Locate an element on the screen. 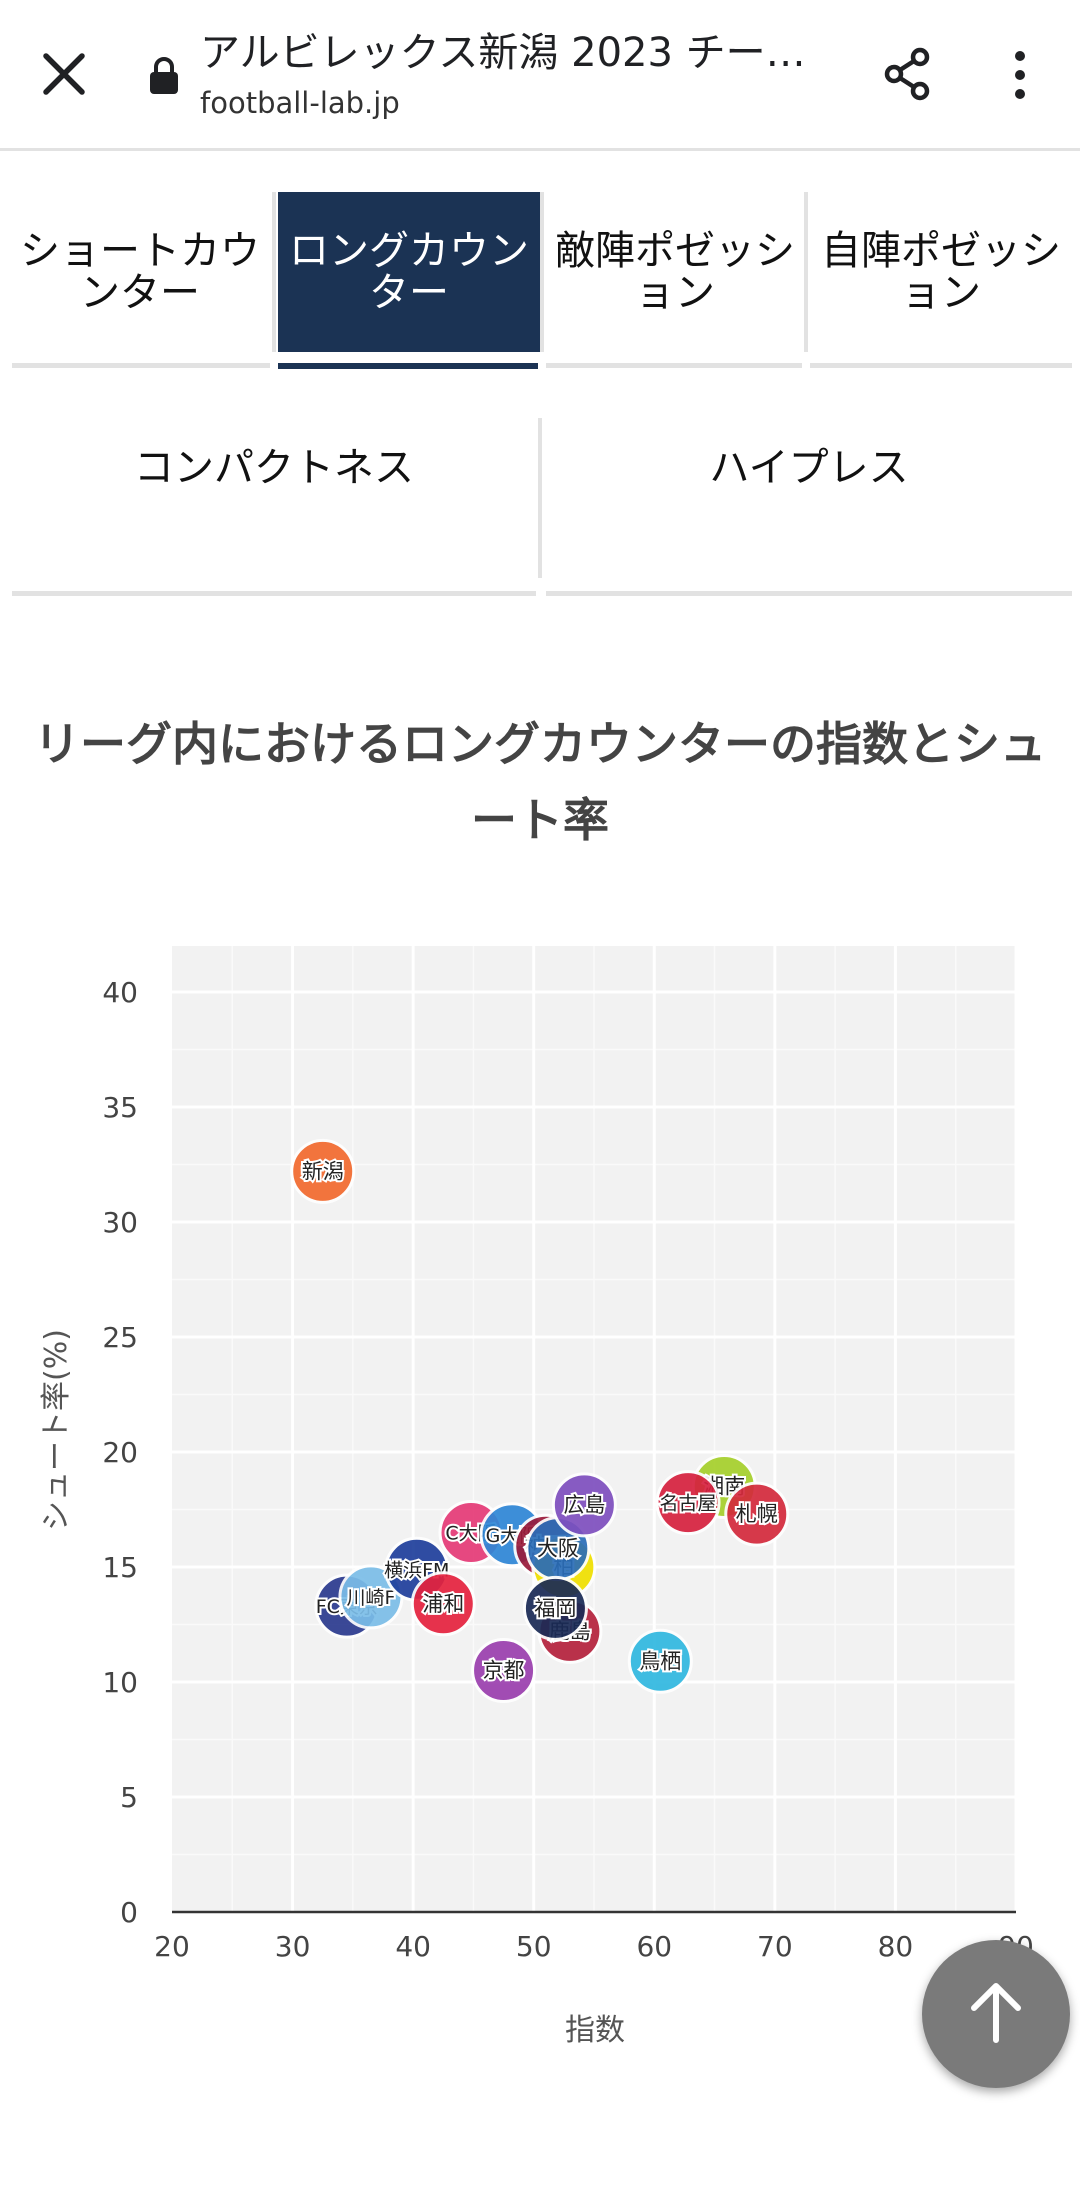 This screenshot has width=1080, height=2206. share-icon is located at coordinates (908, 74).